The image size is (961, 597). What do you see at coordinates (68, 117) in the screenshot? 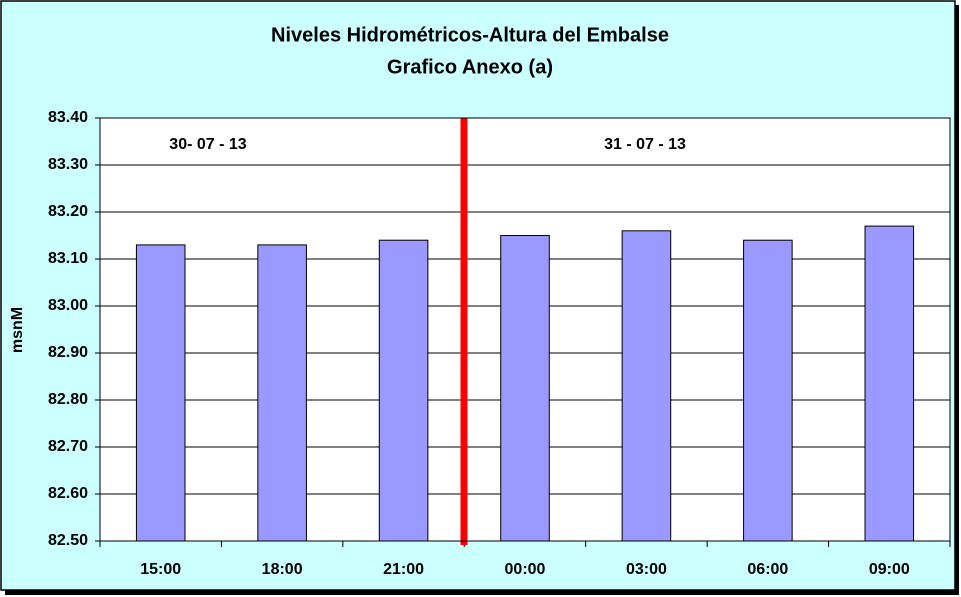
I see `y-tick-label: 83.40` at bounding box center [68, 117].